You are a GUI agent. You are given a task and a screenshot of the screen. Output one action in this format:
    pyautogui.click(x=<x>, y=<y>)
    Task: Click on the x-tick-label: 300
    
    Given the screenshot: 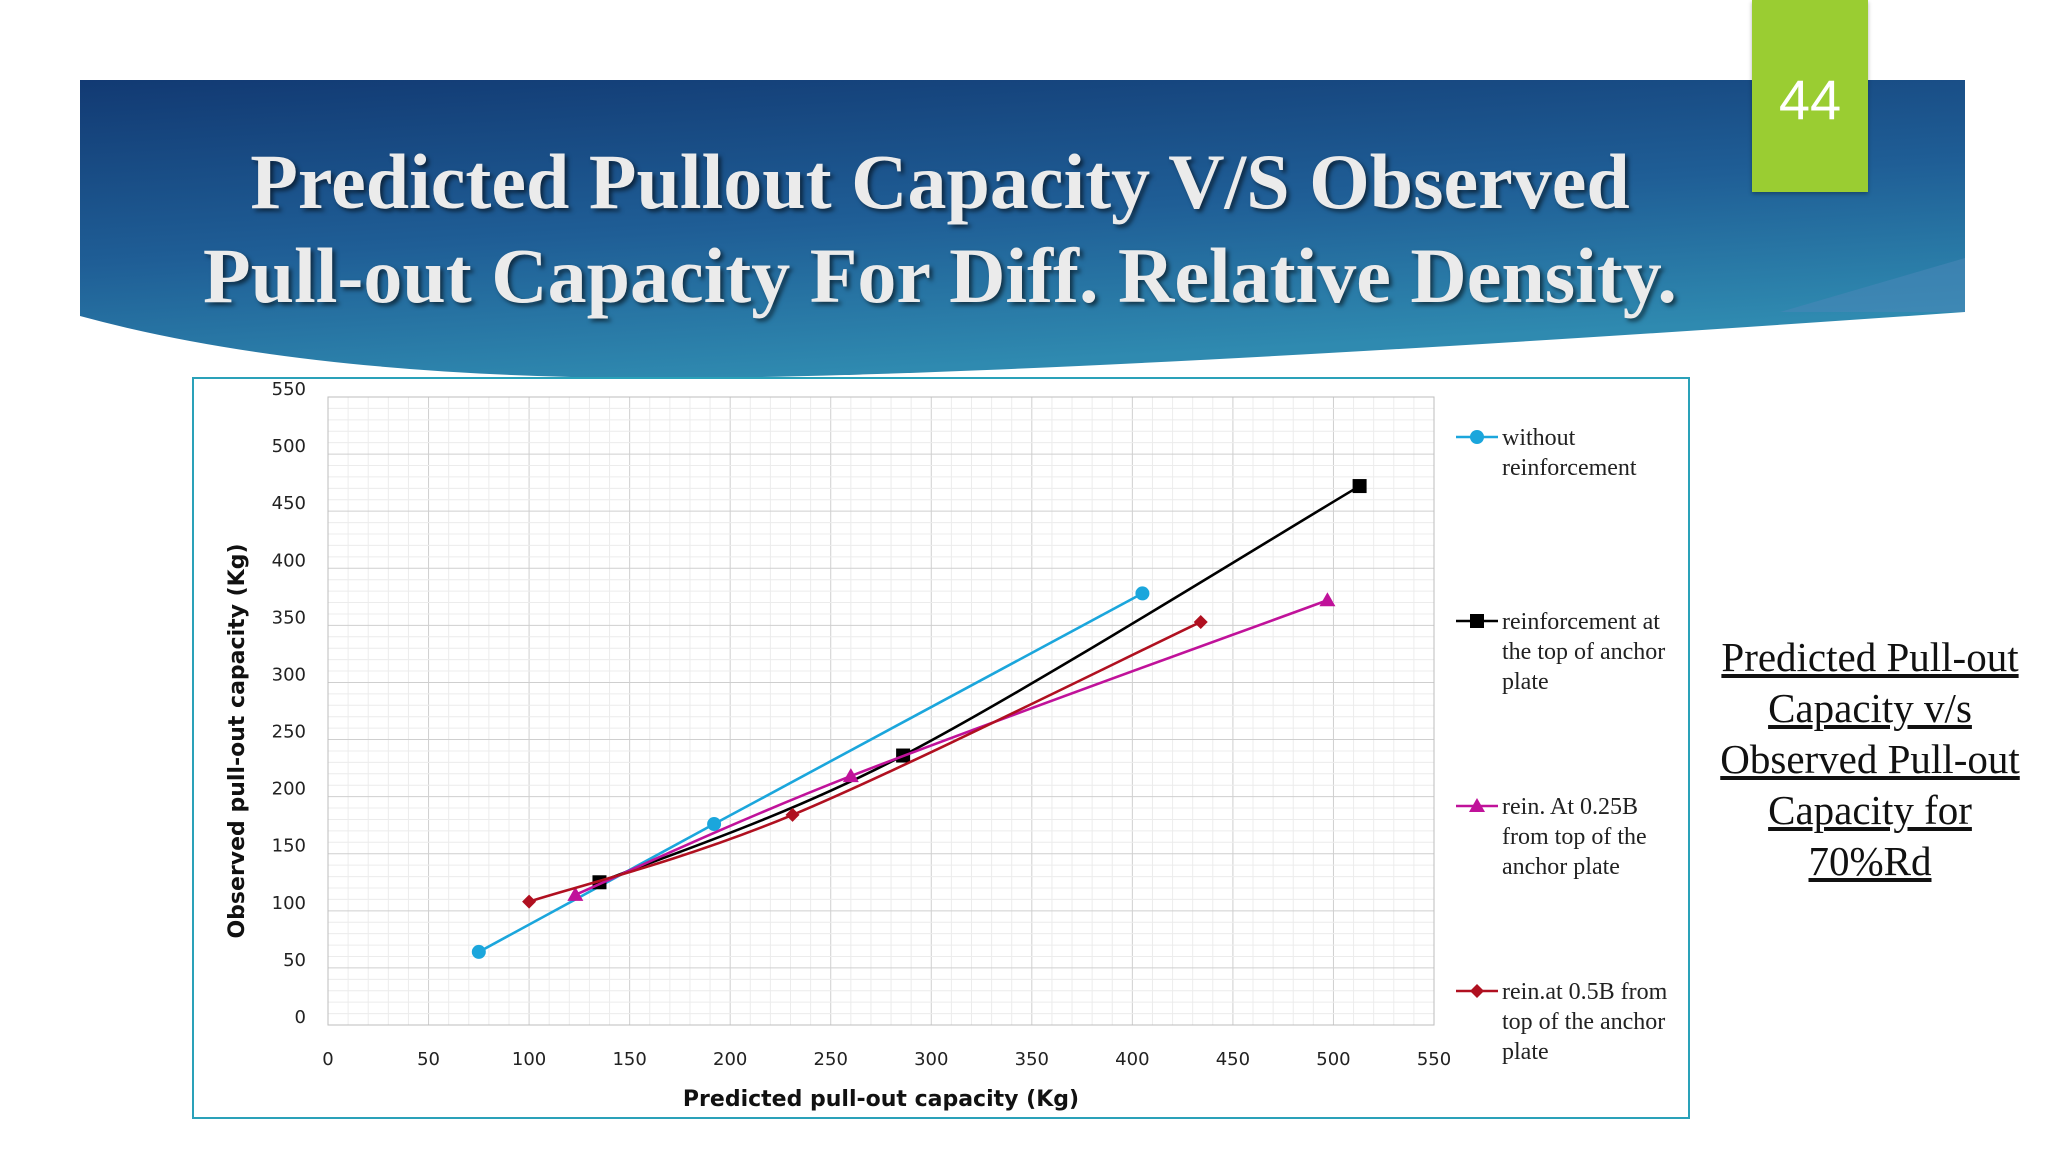 What is the action you would take?
    pyautogui.click(x=931, y=1059)
    